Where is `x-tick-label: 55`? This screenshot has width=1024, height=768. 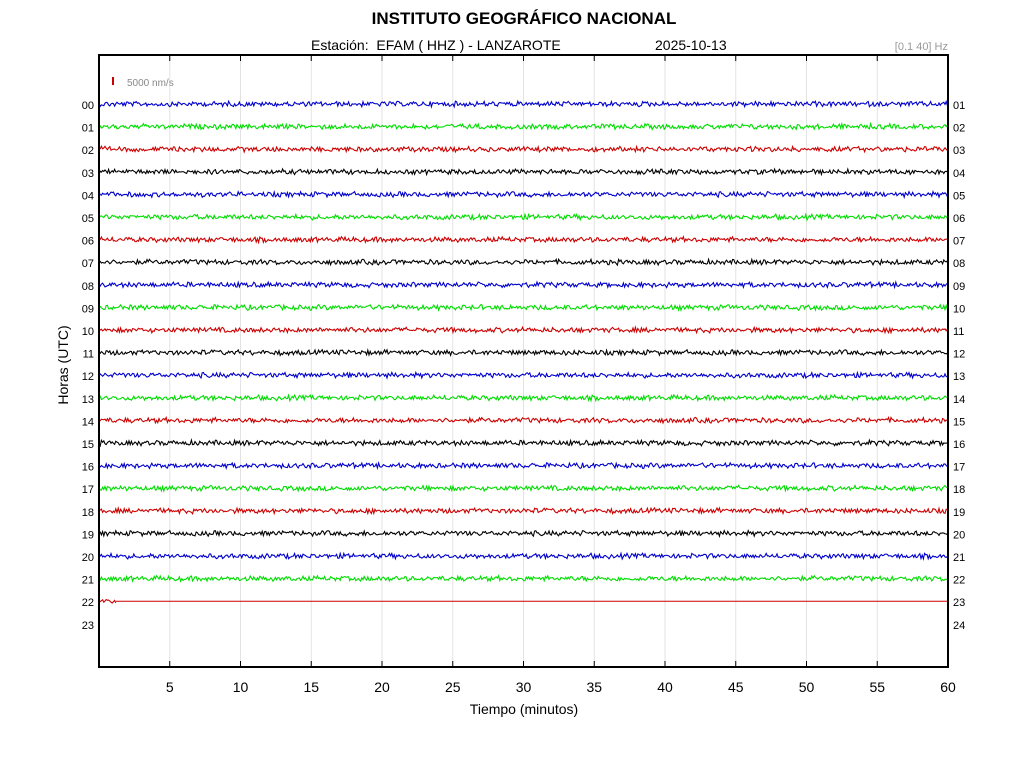 x-tick-label: 55 is located at coordinates (877, 687).